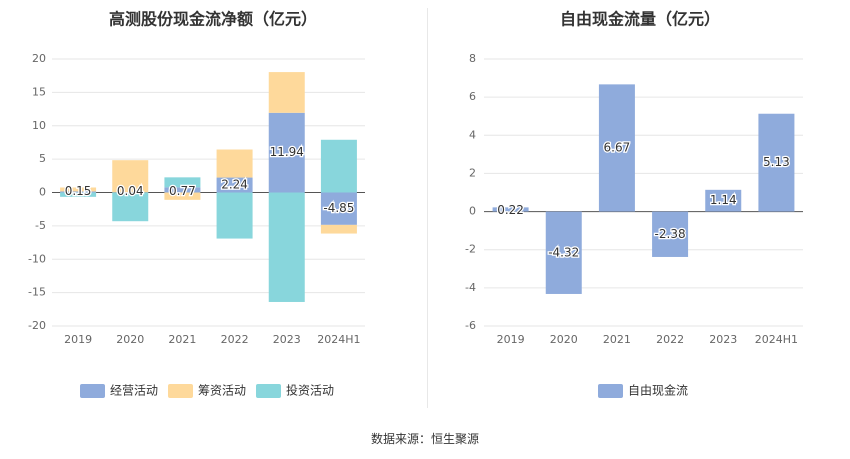 This screenshot has height=459, width=850. What do you see at coordinates (213, 19) in the screenshot?
I see `chart-title: 高测股份现金流净额（亿元）` at bounding box center [213, 19].